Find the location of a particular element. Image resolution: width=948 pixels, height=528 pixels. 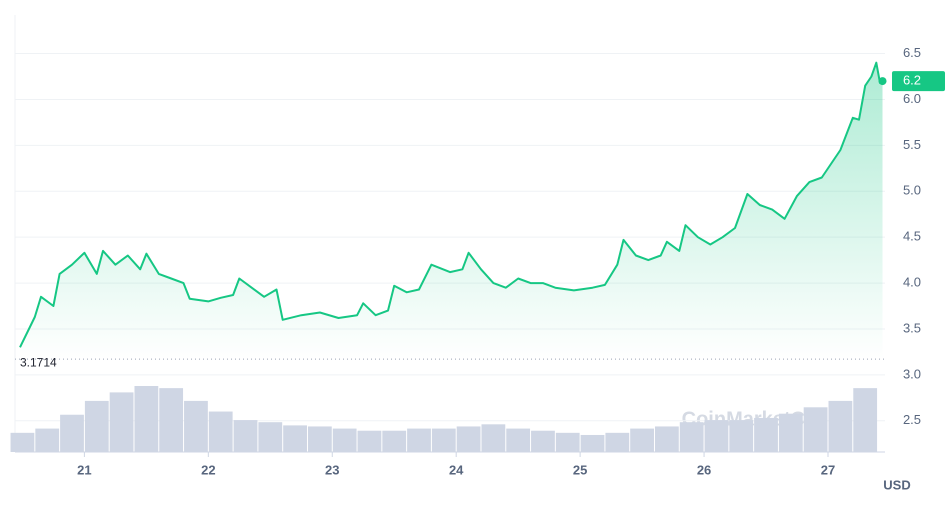

x-tick-label: 23 is located at coordinates (332, 469).